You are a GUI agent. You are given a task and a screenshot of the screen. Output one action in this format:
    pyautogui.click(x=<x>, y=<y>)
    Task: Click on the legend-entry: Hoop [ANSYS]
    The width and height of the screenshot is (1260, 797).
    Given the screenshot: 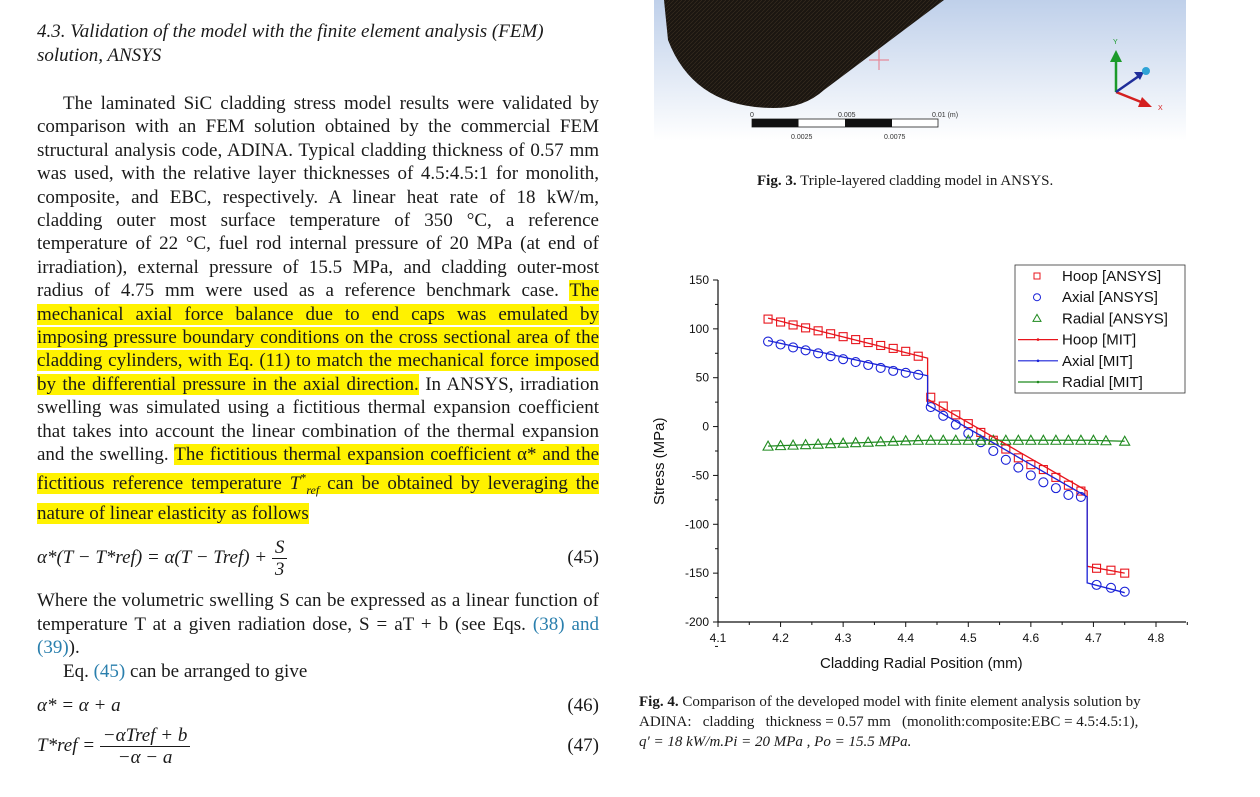 What is the action you would take?
    pyautogui.click(x=1111, y=276)
    